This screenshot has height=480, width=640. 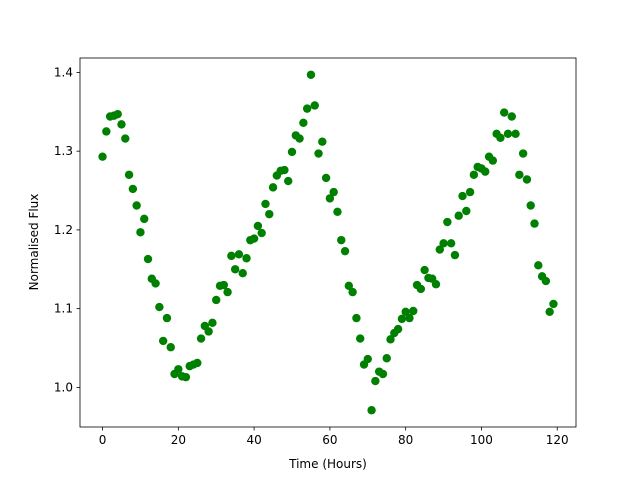 What do you see at coordinates (34, 242) in the screenshot?
I see `y-axis-label: Normalised Flux` at bounding box center [34, 242].